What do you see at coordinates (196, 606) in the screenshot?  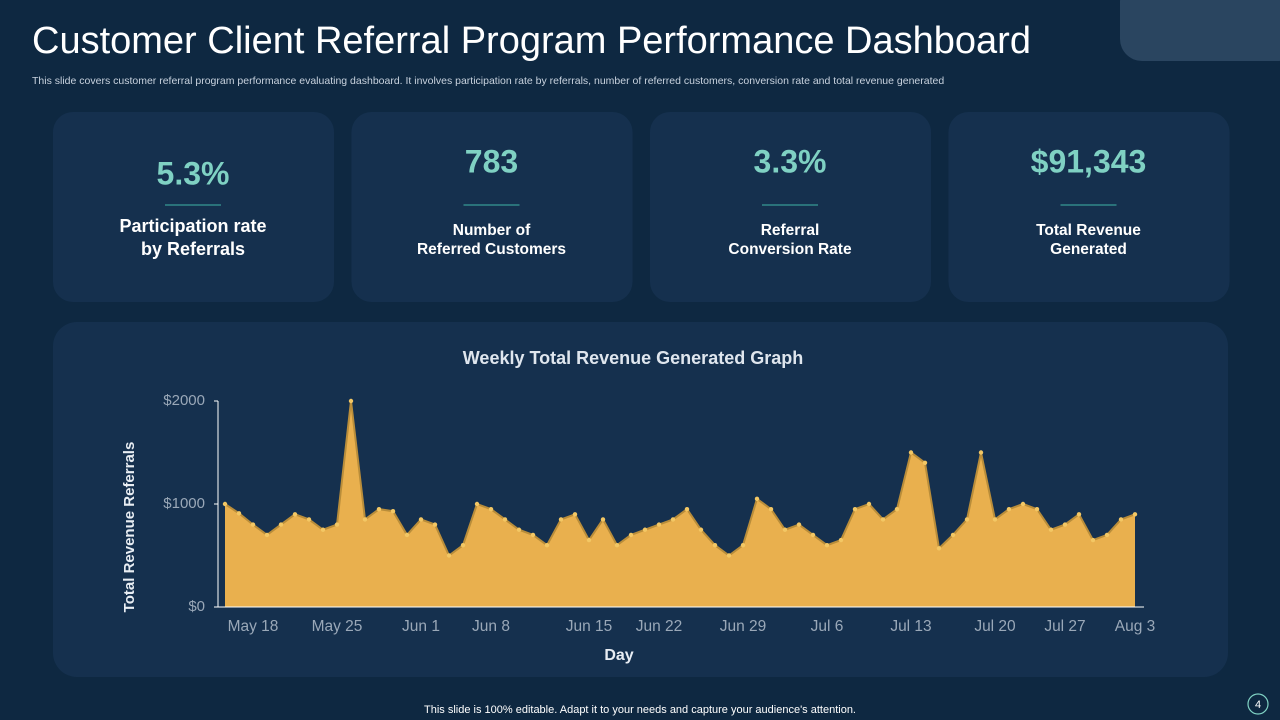 I see `y-tick-label: $0` at bounding box center [196, 606].